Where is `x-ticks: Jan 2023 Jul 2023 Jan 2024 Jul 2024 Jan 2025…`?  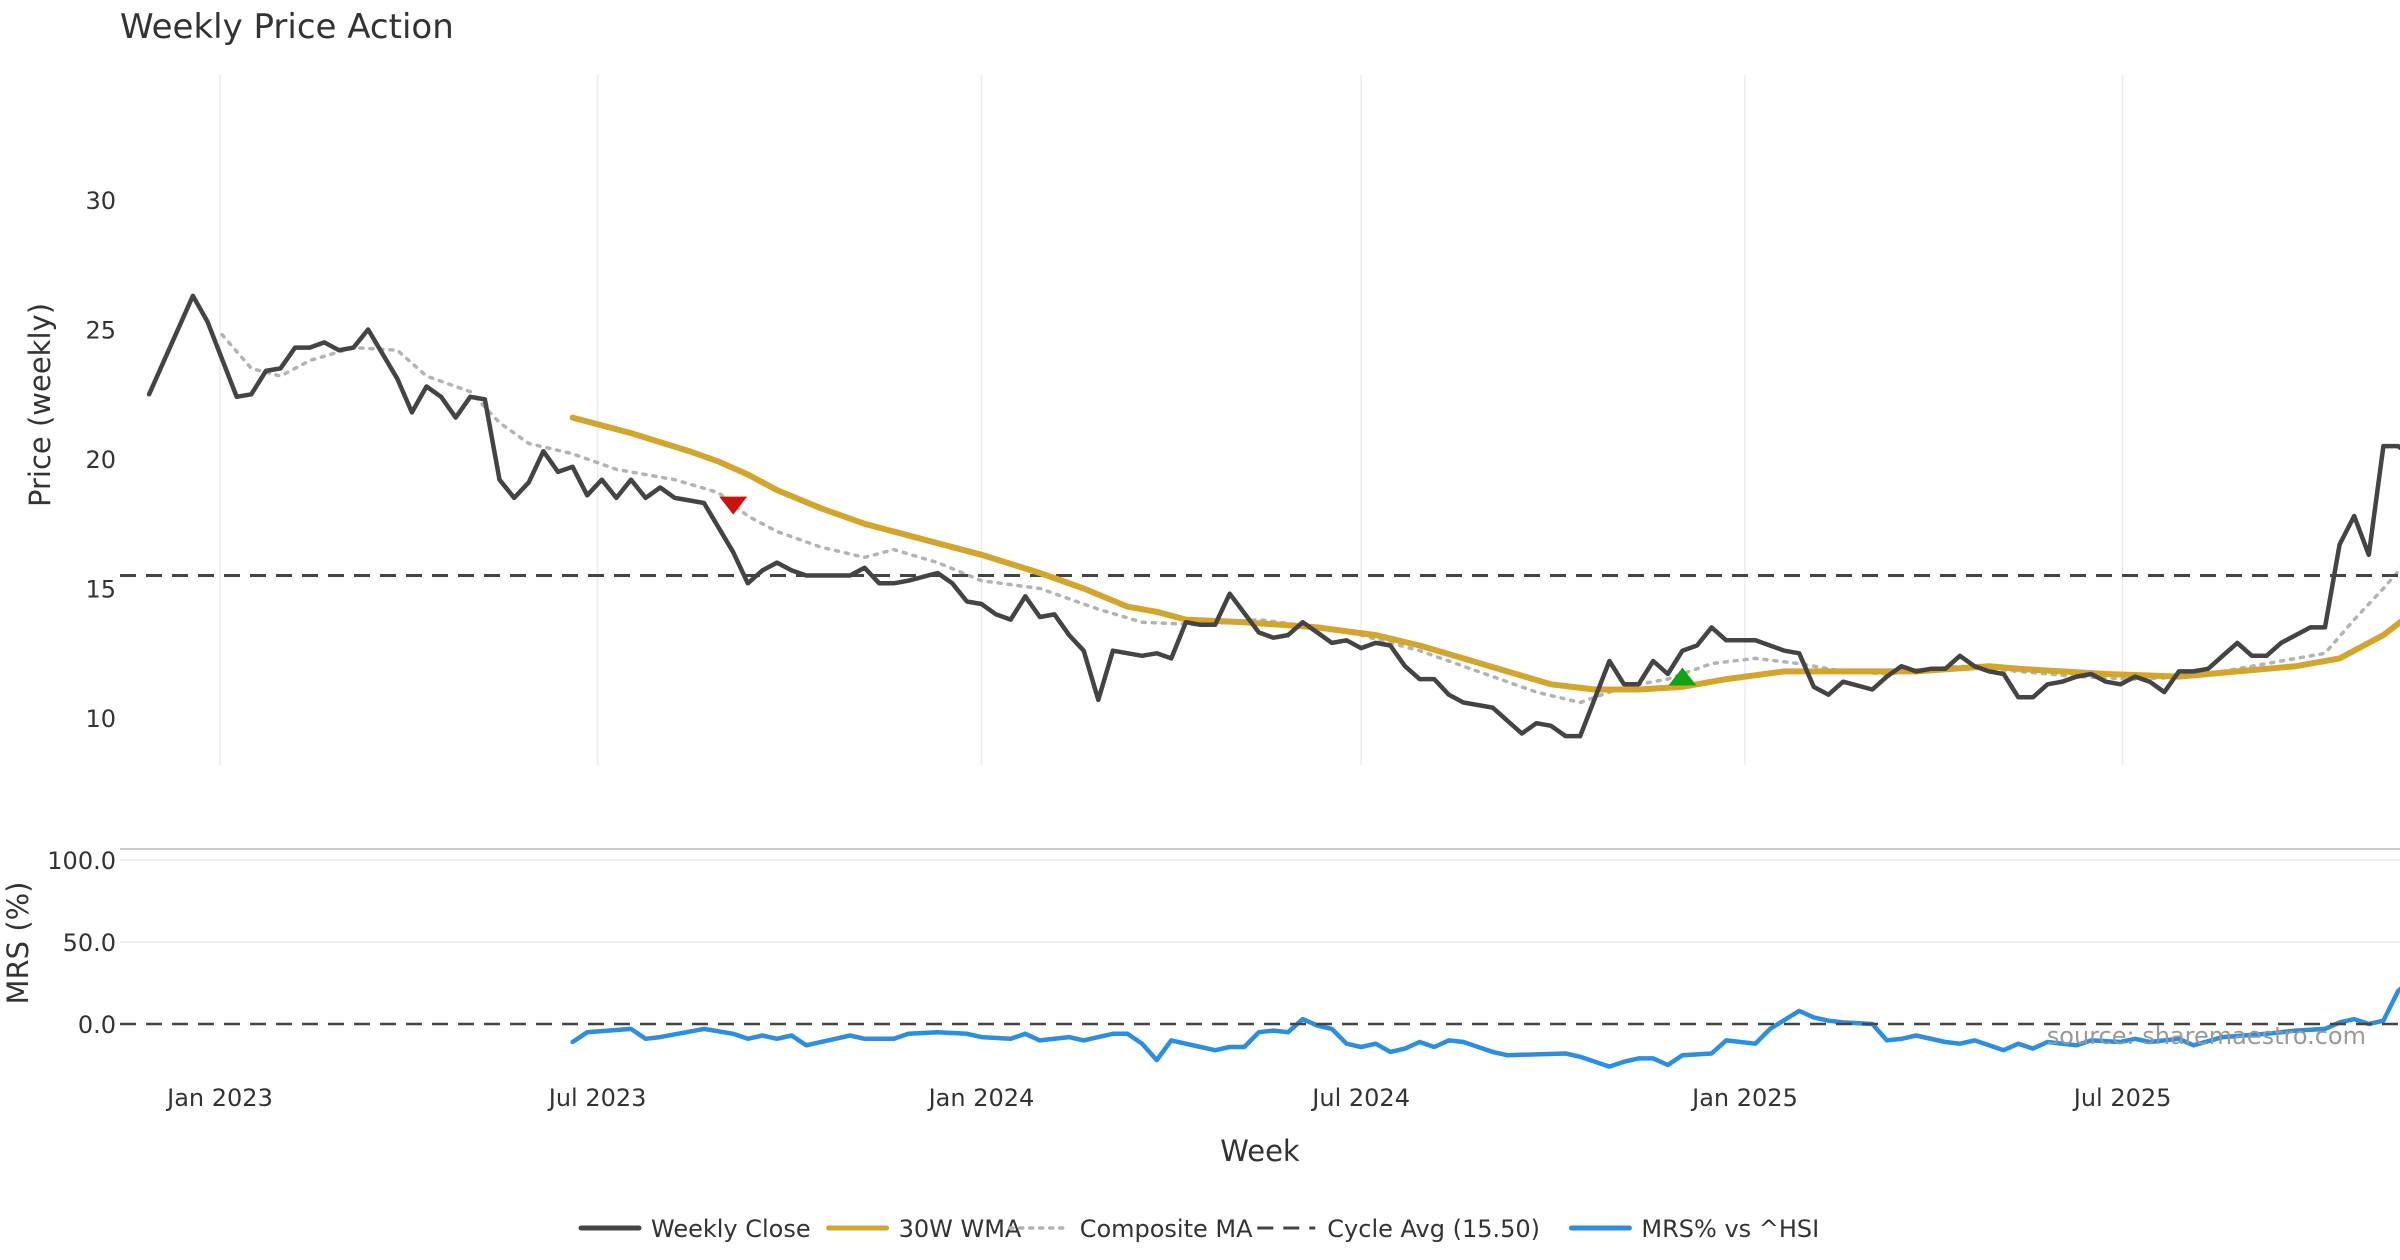 x-ticks: Jan 2023 Jul 2023 Jan 2024 Jul 2024 Jan 2025… is located at coordinates (1168, 1098).